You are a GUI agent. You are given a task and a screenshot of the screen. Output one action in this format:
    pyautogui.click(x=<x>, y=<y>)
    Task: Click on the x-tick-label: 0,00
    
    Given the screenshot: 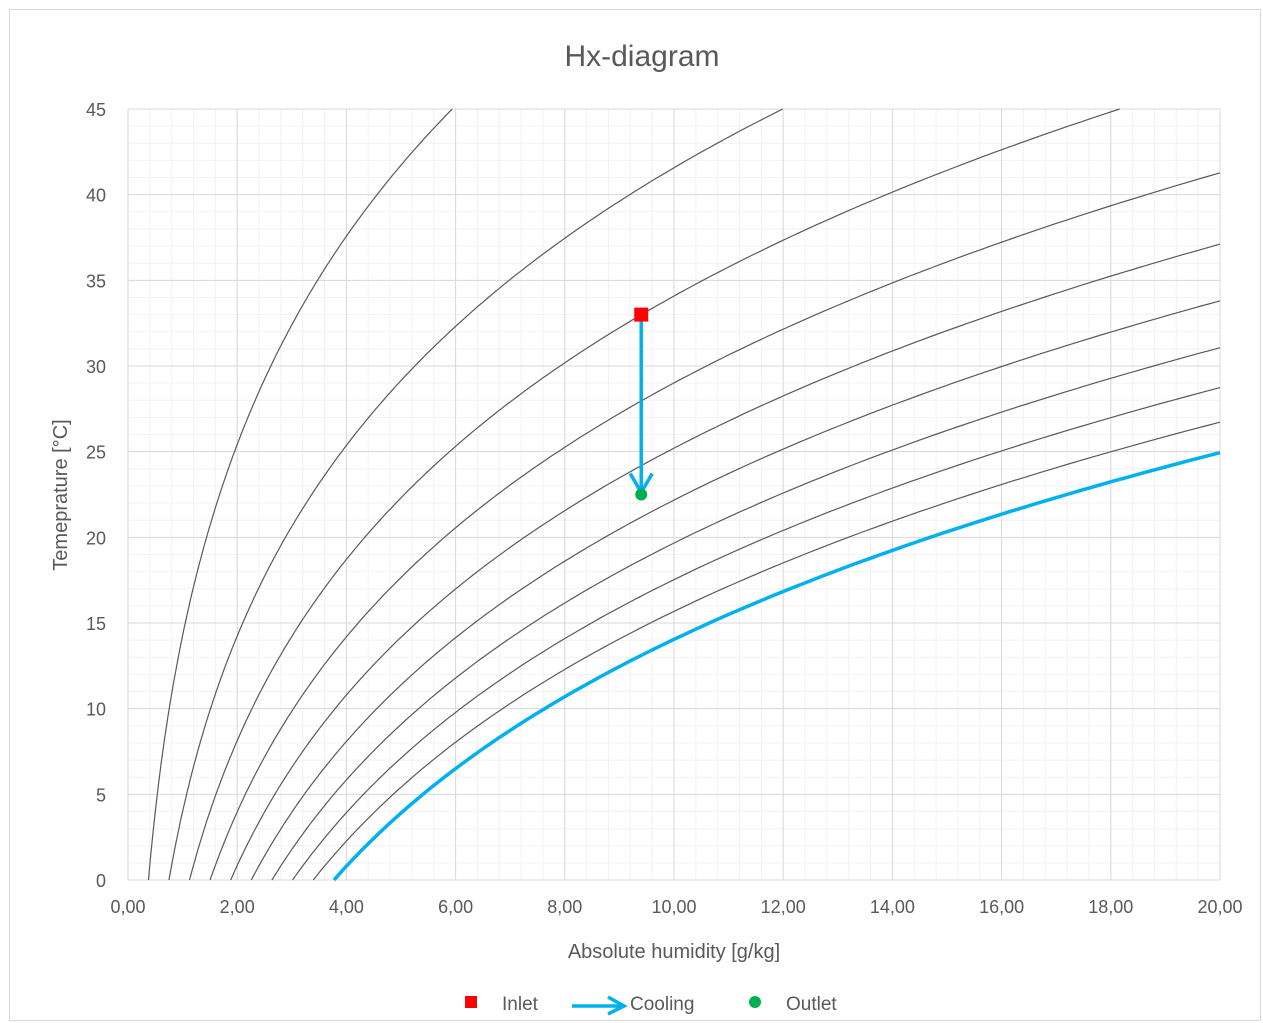 What is the action you would take?
    pyautogui.click(x=127, y=907)
    